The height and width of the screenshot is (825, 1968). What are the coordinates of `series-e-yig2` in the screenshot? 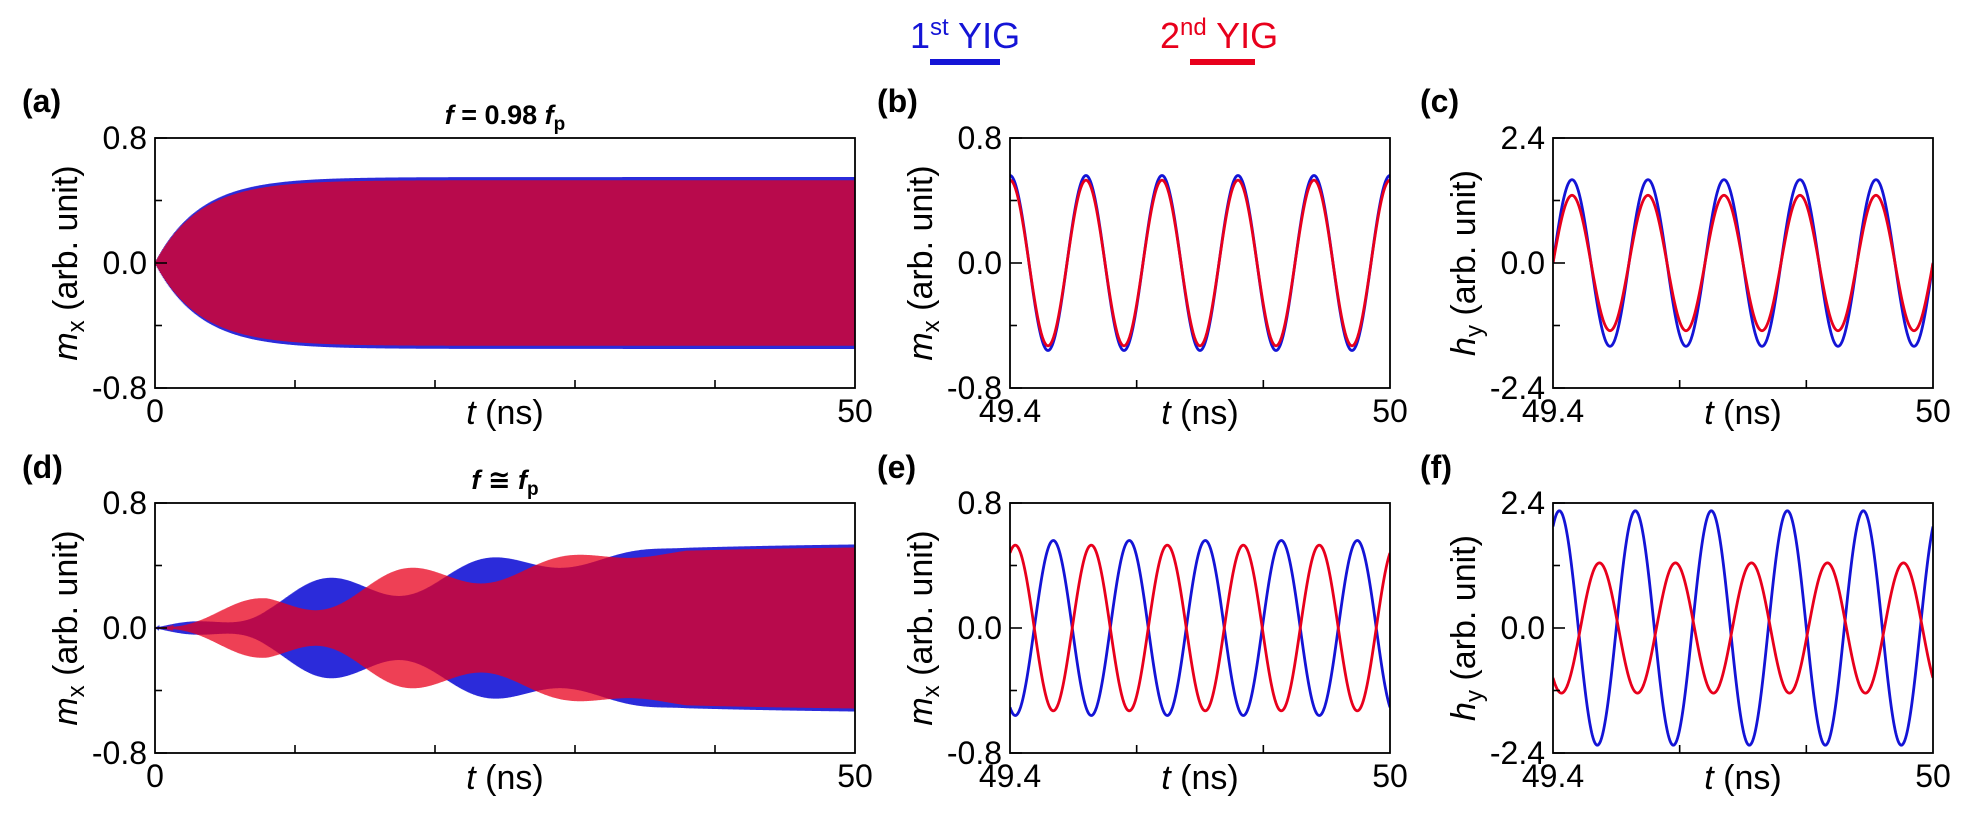 It's located at (1200, 628).